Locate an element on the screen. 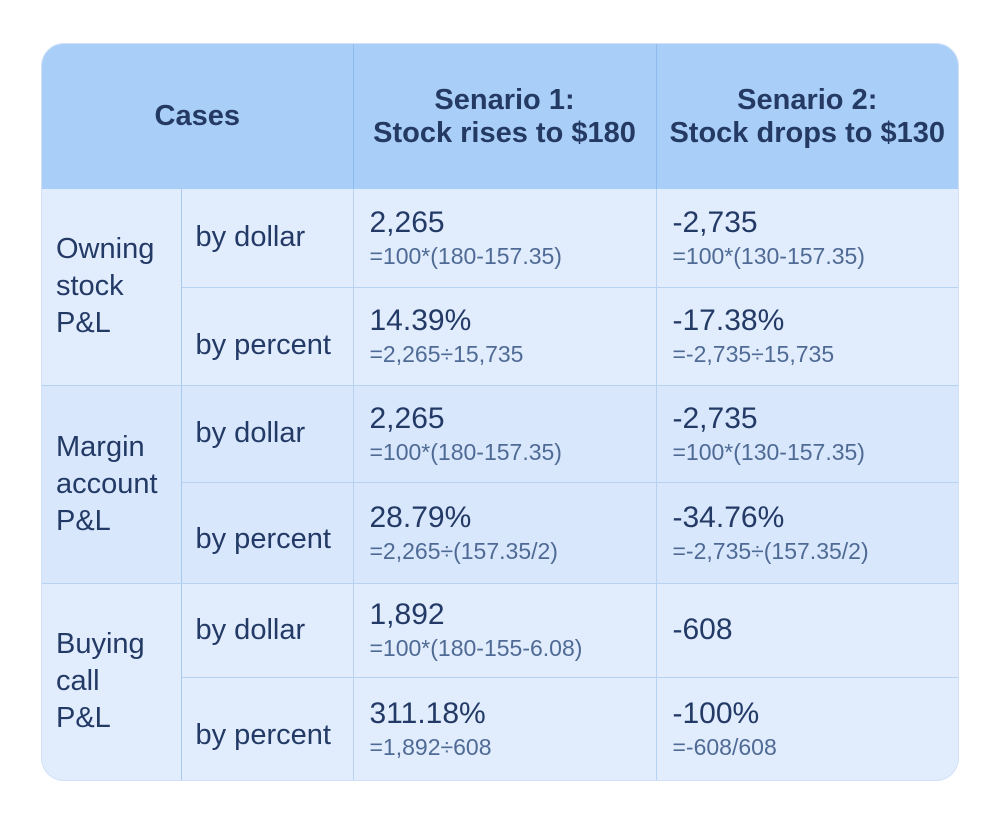  group-label-buying-call: Buying call P&L is located at coordinates (112, 681).